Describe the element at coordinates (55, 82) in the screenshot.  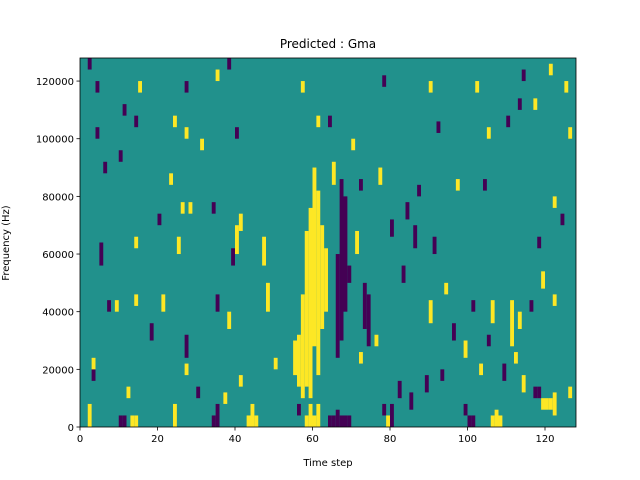
I see `y-tick-label: 120000` at that location.